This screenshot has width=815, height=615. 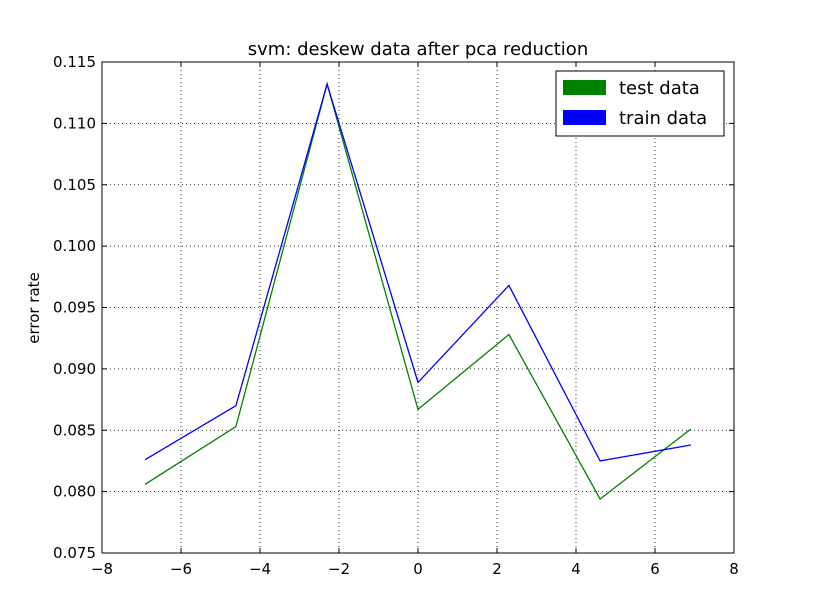 I want to click on y-tick-label: 0.110, so click(x=74, y=123).